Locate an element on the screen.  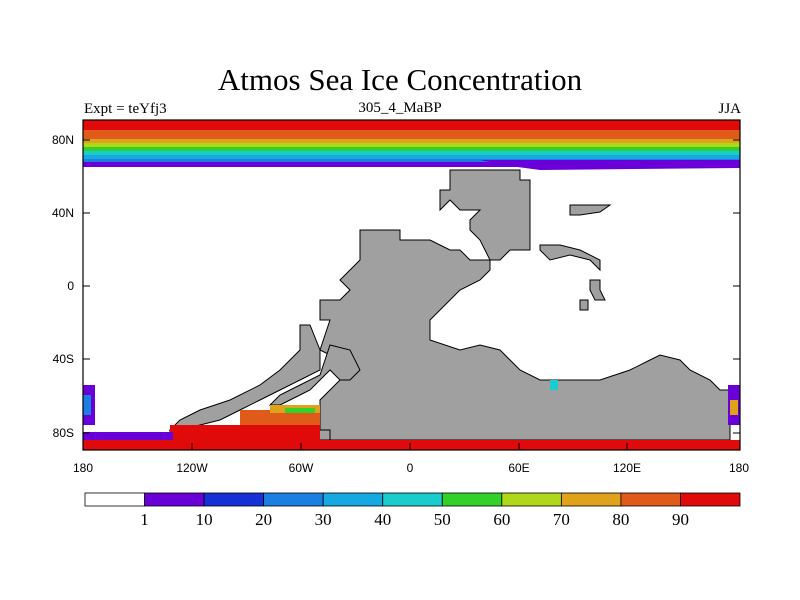
x-tick-label-180e: 180 is located at coordinates (739, 468).